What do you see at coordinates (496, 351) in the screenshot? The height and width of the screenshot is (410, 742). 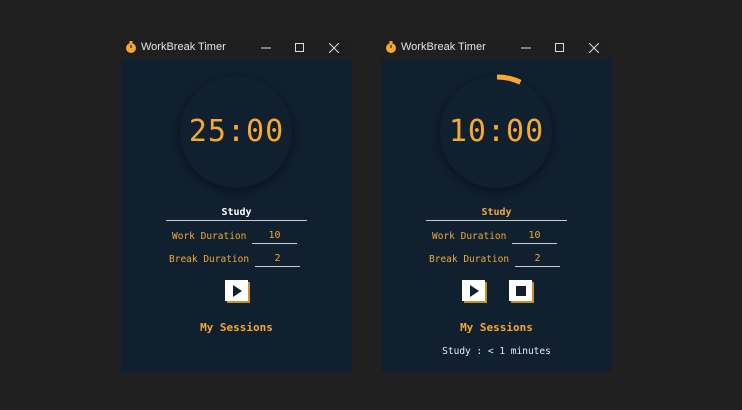 I see `session-item: Study : < 1 minutes` at bounding box center [496, 351].